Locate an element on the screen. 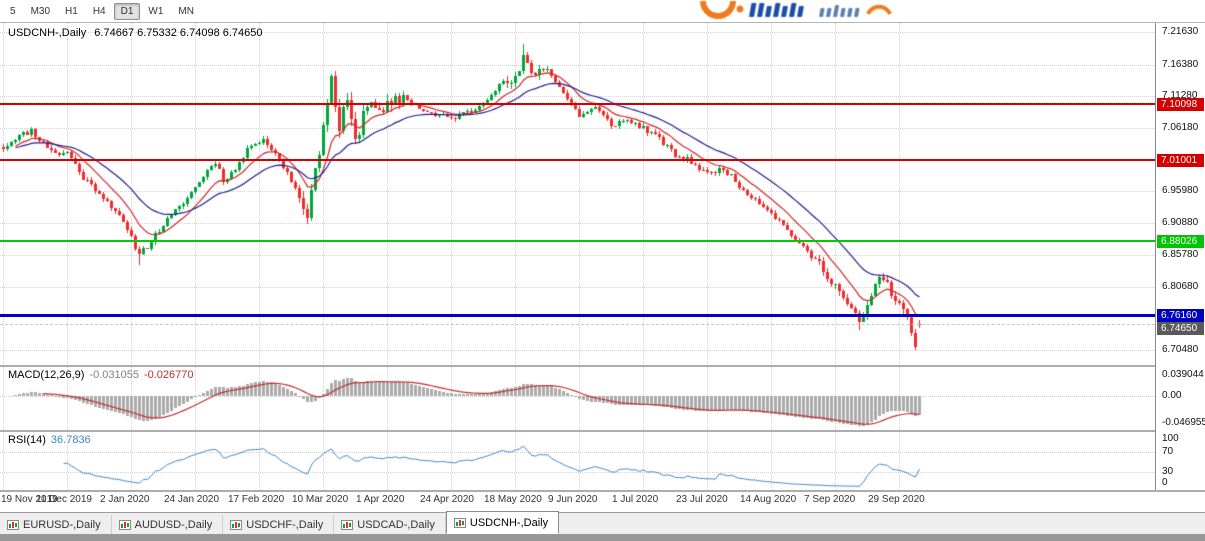 This screenshot has width=1205, height=541. horizontal-level-line-7.10098 is located at coordinates (577, 104).